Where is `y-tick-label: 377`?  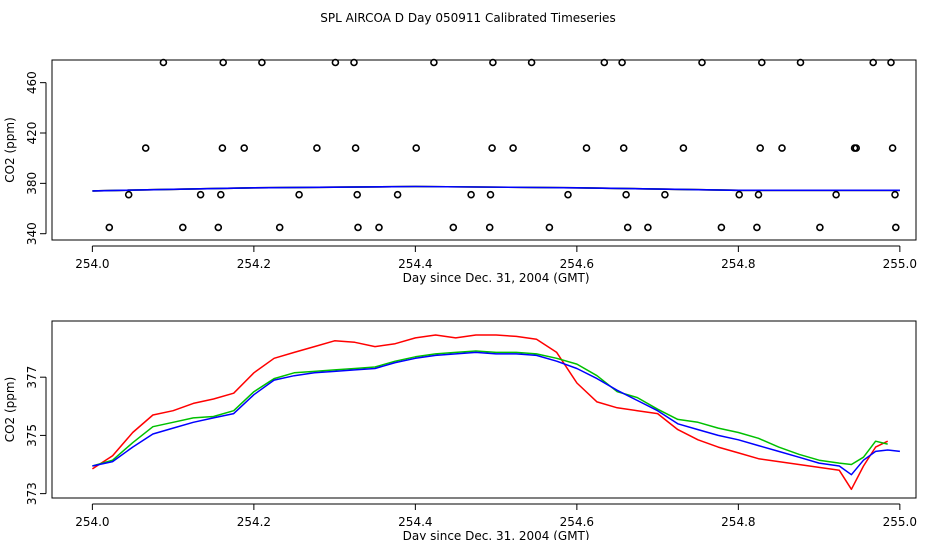 y-tick-label: 377 is located at coordinates (32, 377).